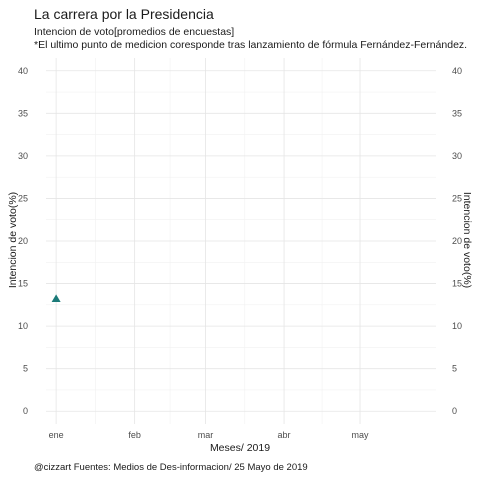 The image size is (480, 480). Describe the element at coordinates (25, 411) in the screenshot. I see `y-tick-label-left: 0` at that location.